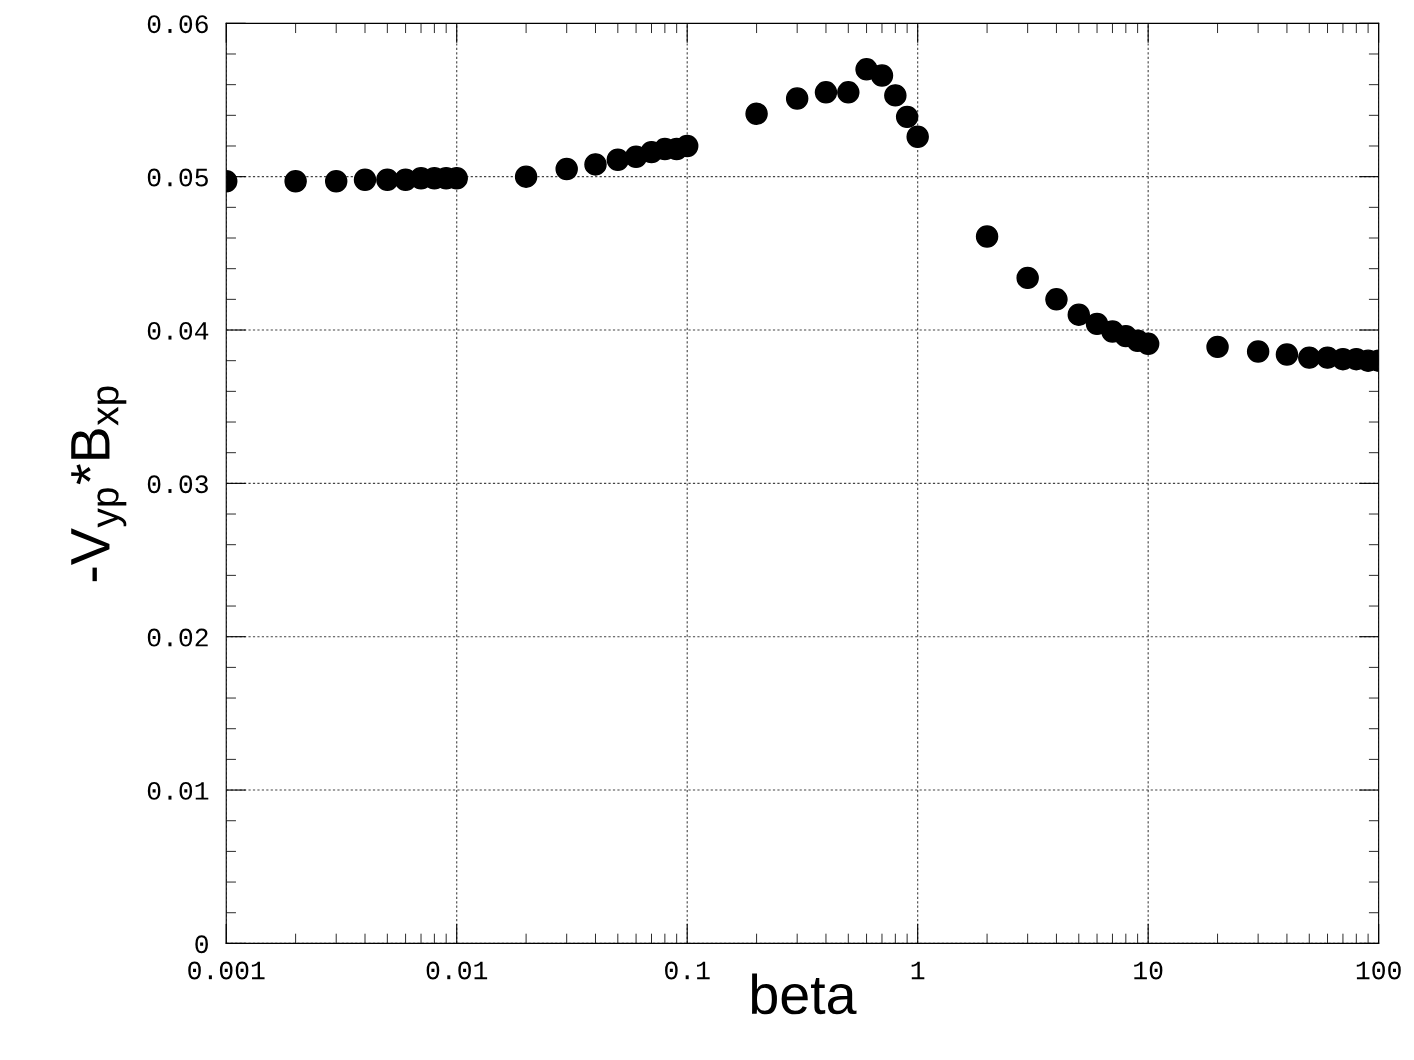 The width and height of the screenshot is (1414, 1060). I want to click on x-axis-title: beta, so click(804, 994).